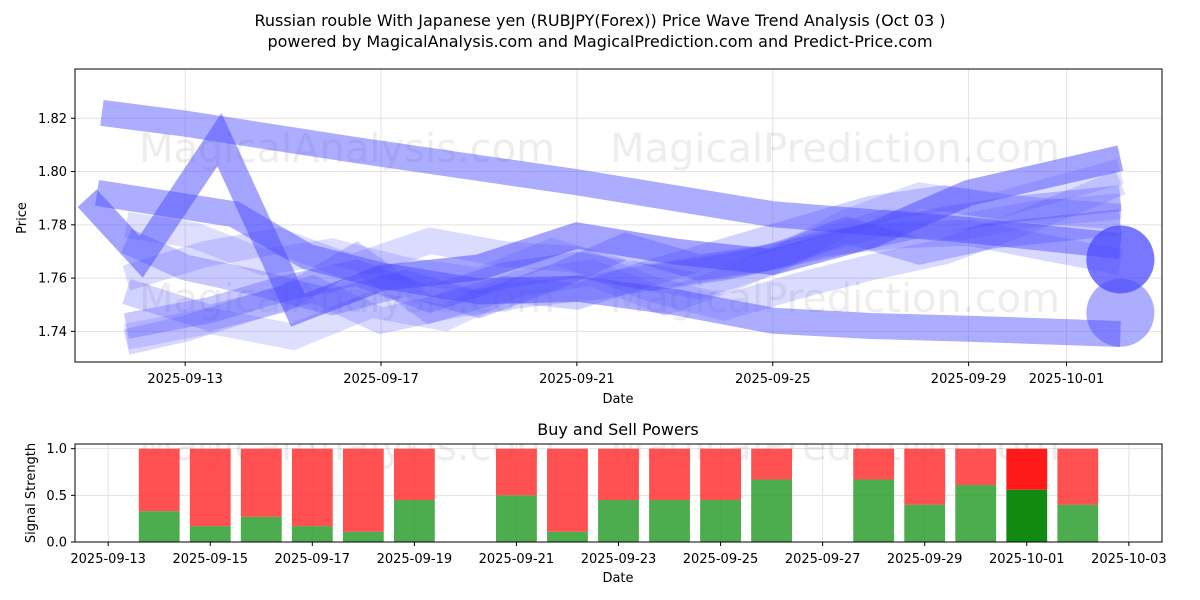 The height and width of the screenshot is (600, 1200). Describe the element at coordinates (52, 332) in the screenshot. I see `price-y-tick-label: 1.74` at that location.